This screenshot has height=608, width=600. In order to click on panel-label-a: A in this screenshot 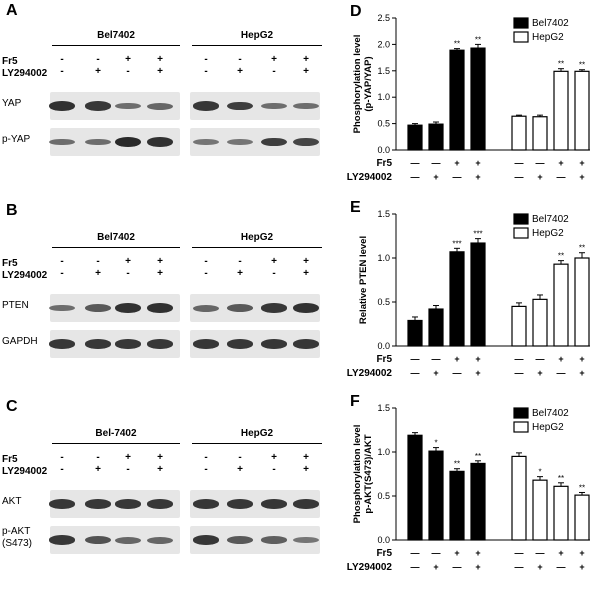, I will do `click(12, 10)`.